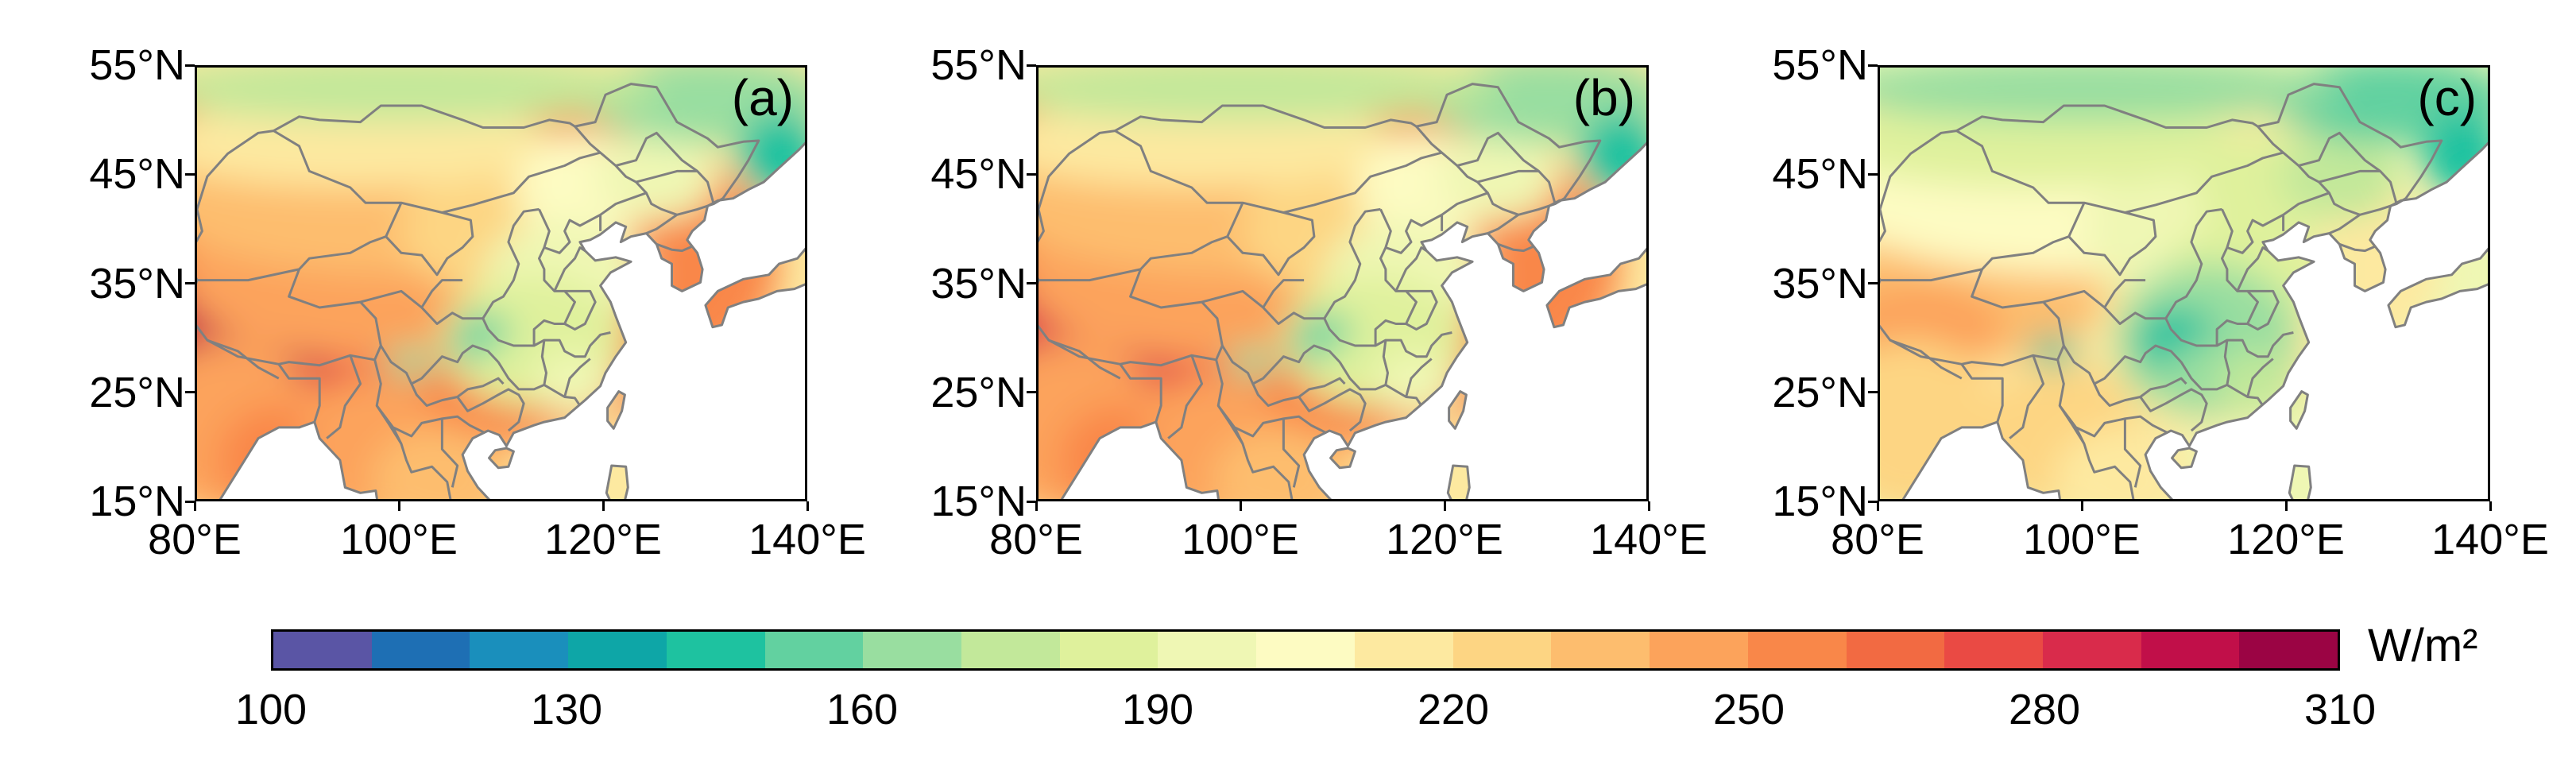 This screenshot has height=766, width=2576. Describe the element at coordinates (566, 709) in the screenshot. I see `colorbar-tick-label: 130` at that location.